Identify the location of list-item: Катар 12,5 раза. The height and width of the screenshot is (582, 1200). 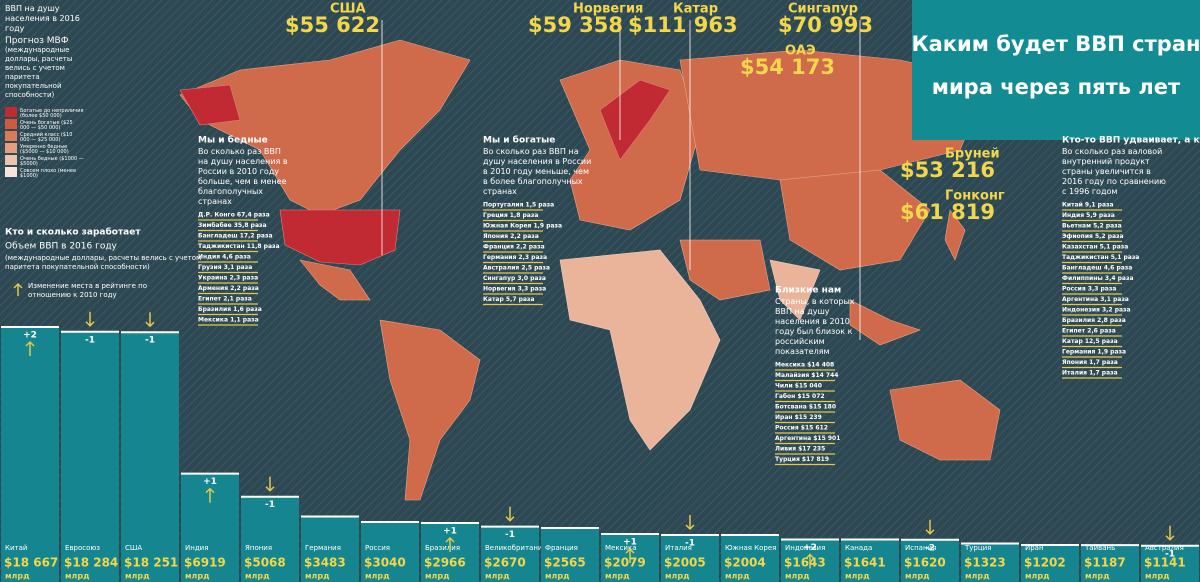
(1090, 341).